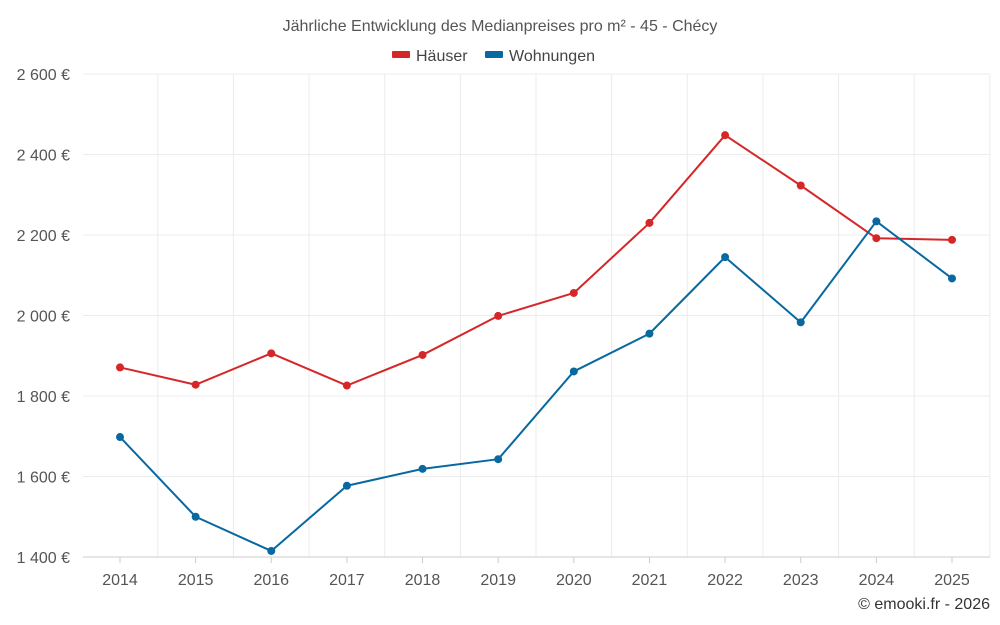 The image size is (1000, 625). I want to click on y-tick-label: 2 400 €, so click(43, 156).